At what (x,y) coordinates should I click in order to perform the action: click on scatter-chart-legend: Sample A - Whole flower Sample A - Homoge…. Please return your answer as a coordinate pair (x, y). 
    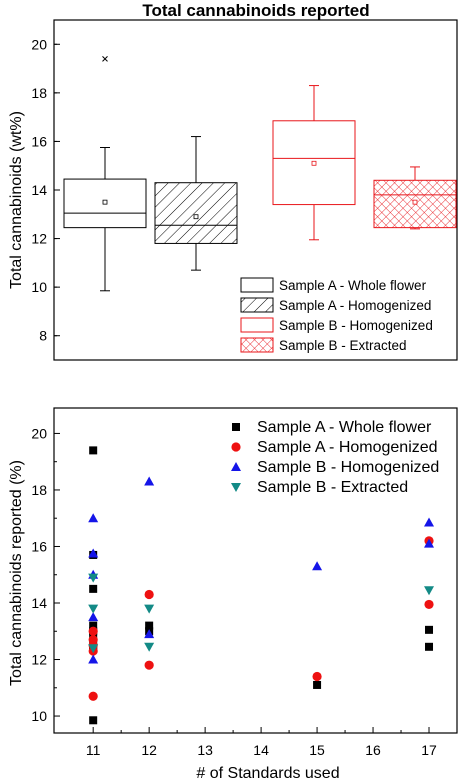
    Looking at the image, I should click on (335, 457).